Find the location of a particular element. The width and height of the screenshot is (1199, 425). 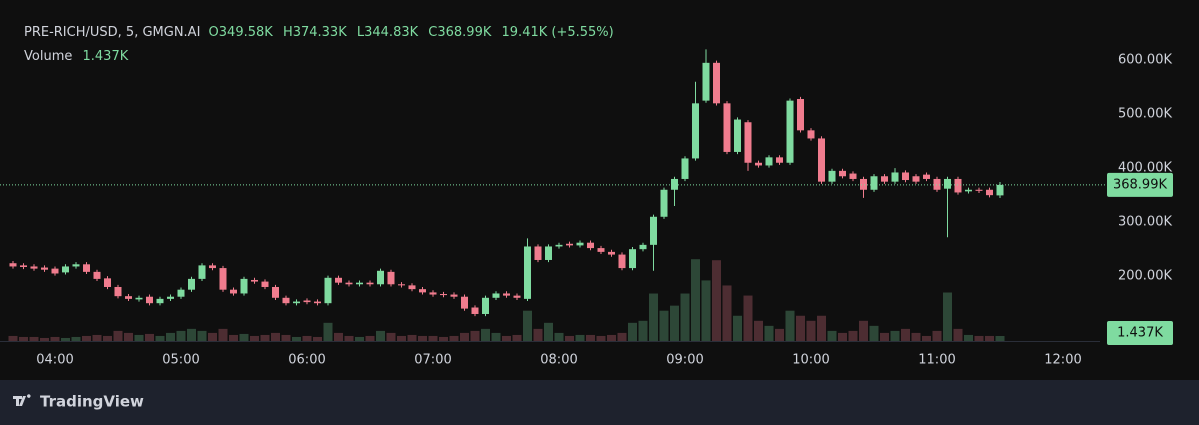

x-tick-label: 11:00 is located at coordinates (936, 360).